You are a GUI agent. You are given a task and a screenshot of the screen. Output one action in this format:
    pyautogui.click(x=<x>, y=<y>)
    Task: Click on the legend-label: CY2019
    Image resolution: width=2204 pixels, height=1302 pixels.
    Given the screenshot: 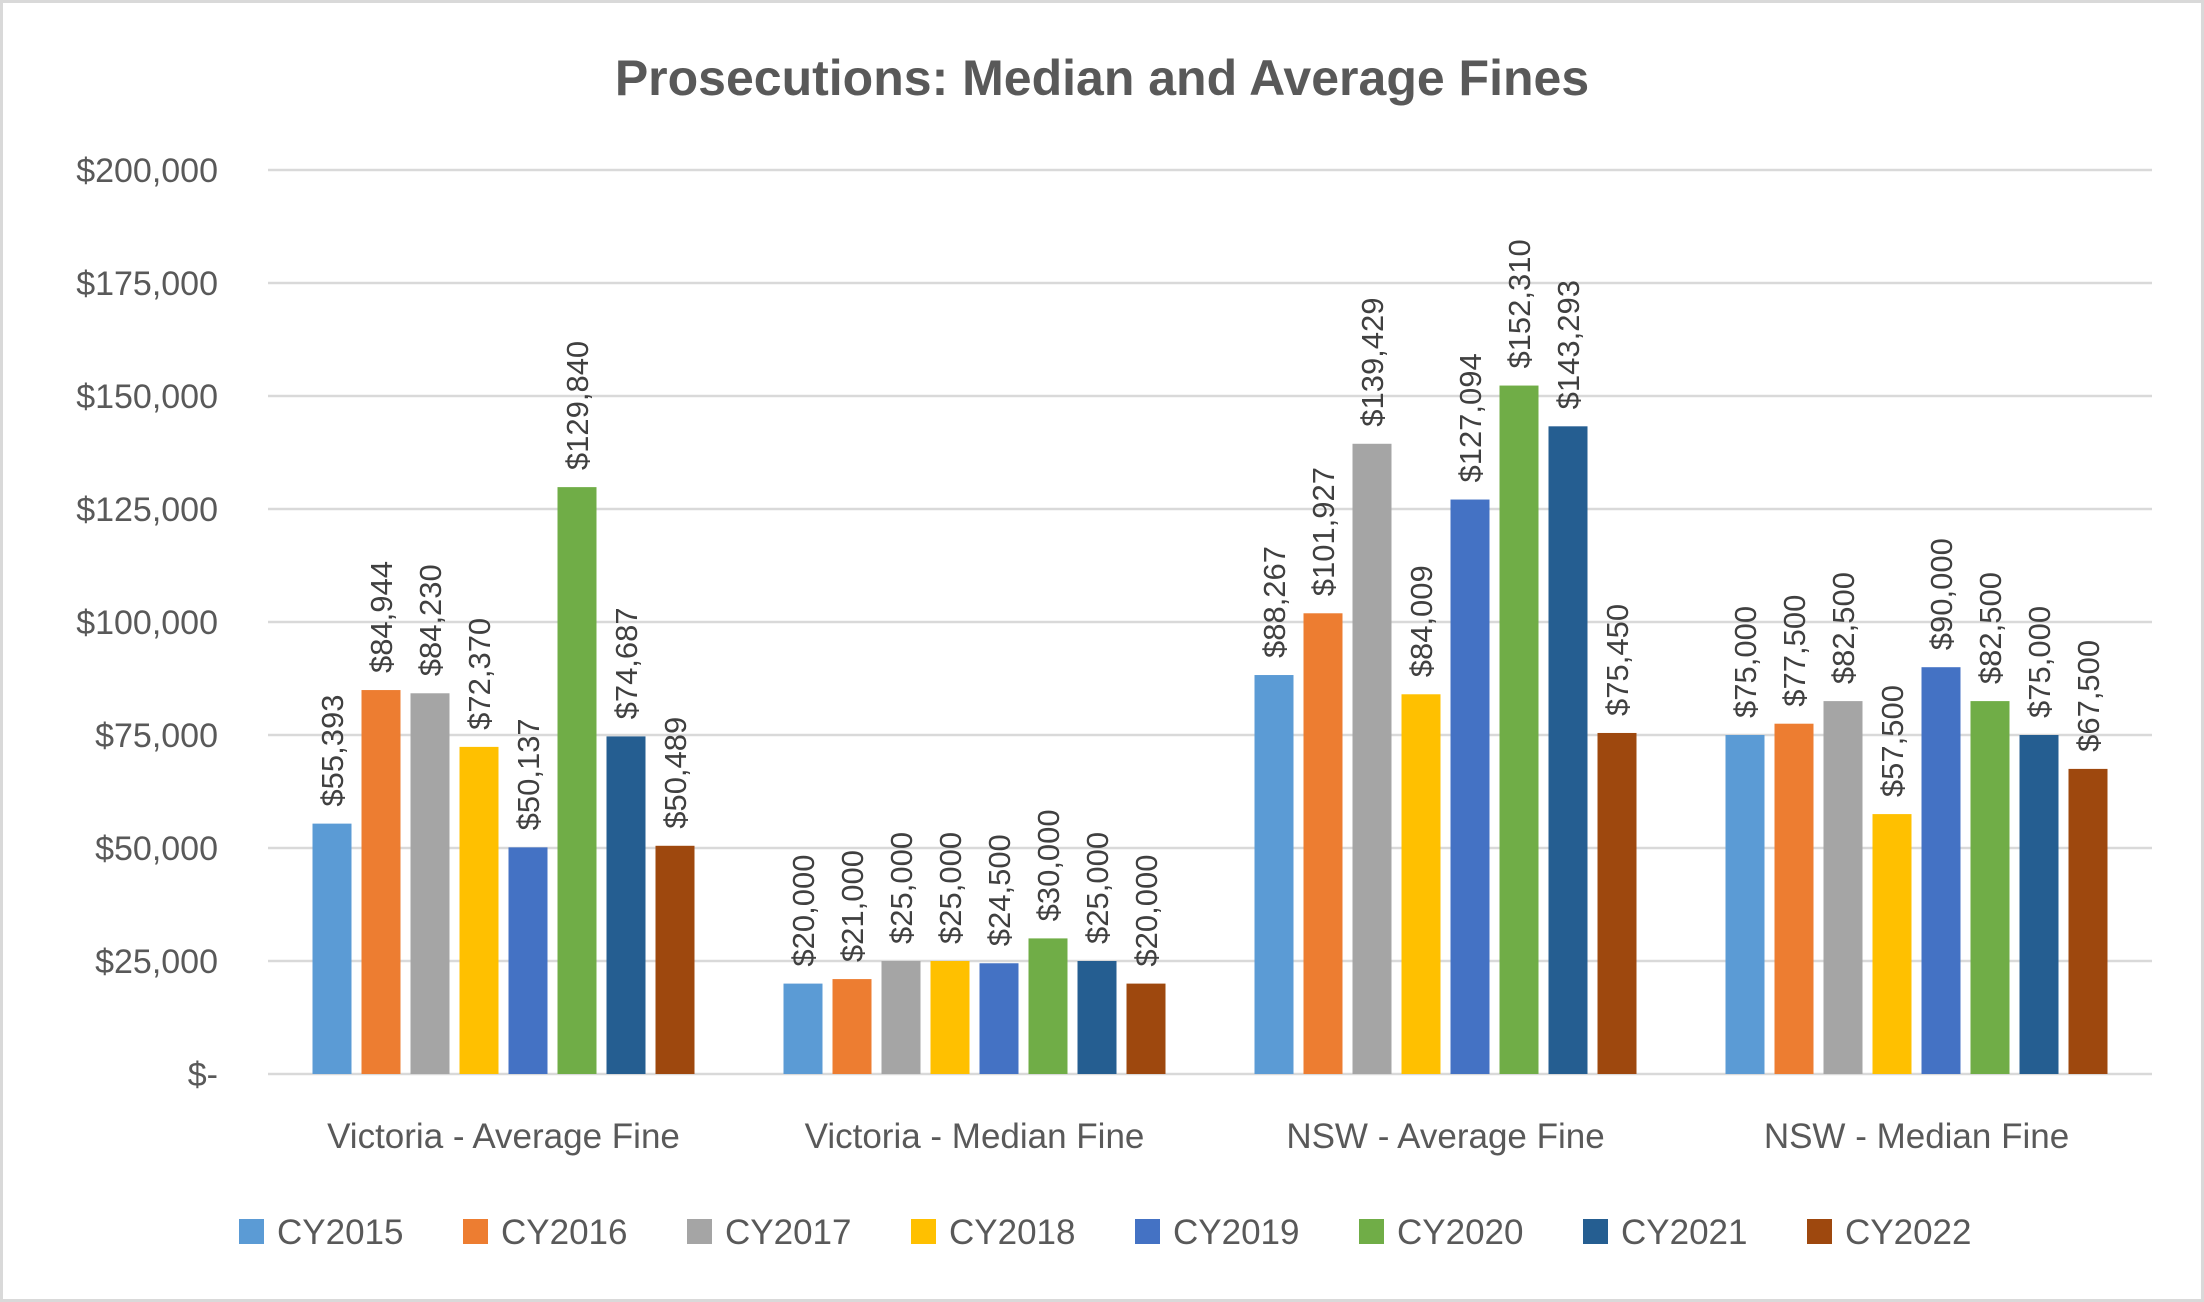 What is the action you would take?
    pyautogui.click(x=1236, y=1232)
    